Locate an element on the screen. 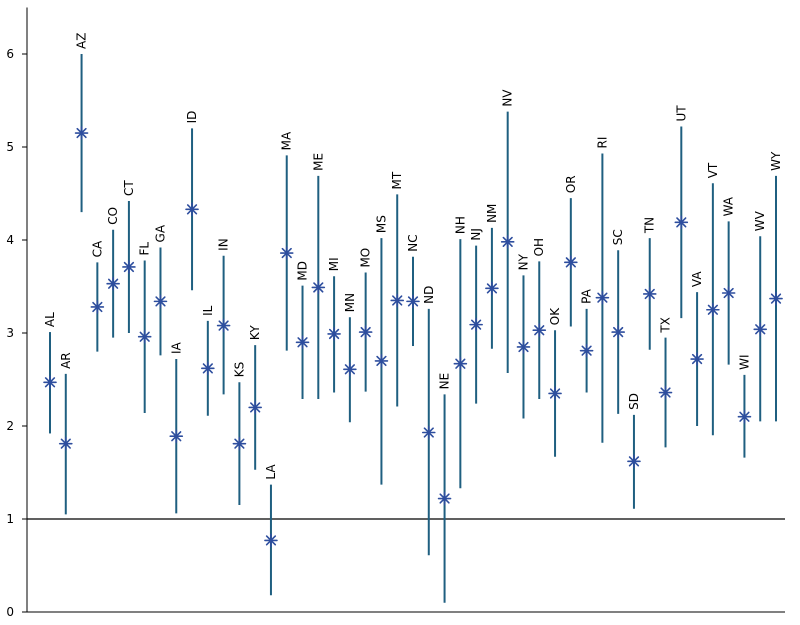 This screenshot has width=800, height=625. state-label-ar: AR is located at coordinates (66, 360).